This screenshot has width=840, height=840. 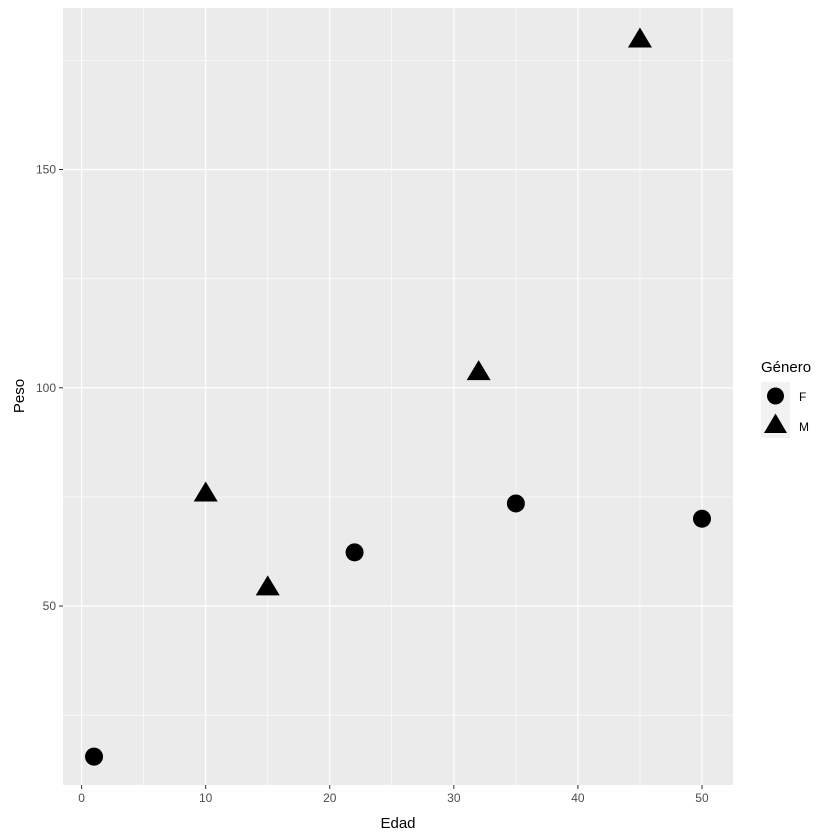 What do you see at coordinates (393, 795) in the screenshot?
I see `x-axis: 0 10 20 30 40 50` at bounding box center [393, 795].